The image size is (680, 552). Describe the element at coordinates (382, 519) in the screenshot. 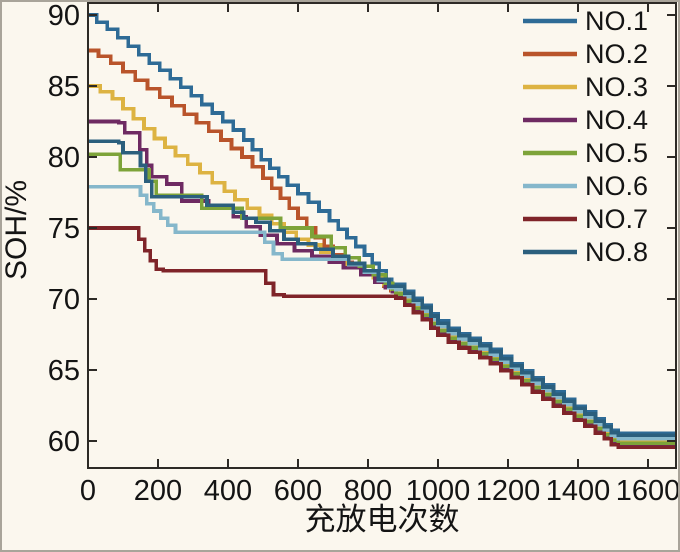

I see `x-axis-label: 充放电次数` at that location.